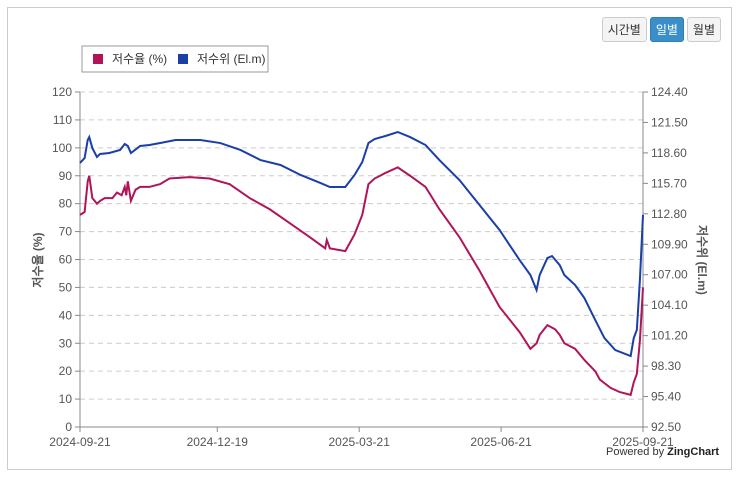 The height and width of the screenshot is (479, 740). I want to click on x-tick-label: 2024-09-21, so click(80, 442).